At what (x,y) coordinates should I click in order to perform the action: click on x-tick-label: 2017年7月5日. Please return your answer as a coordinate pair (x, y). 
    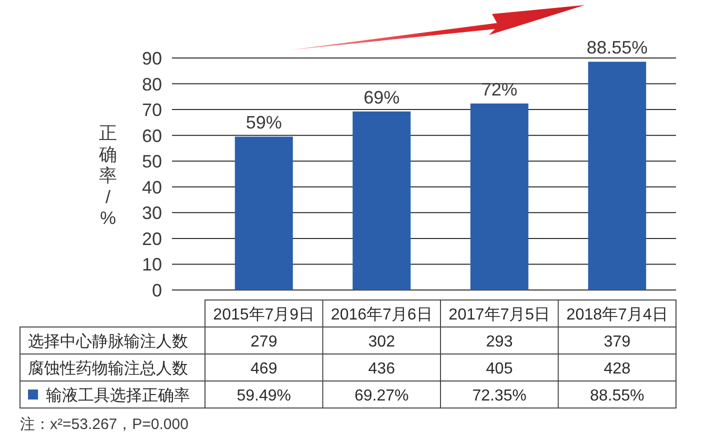
    Looking at the image, I should click on (499, 315).